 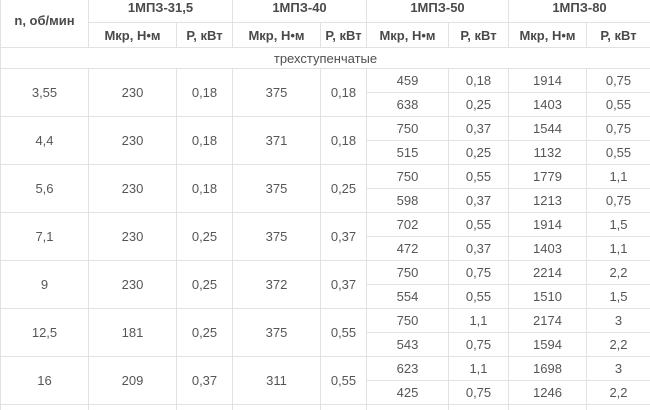 I want to click on spec-subrow: 425 0,75 1246 2,2, so click(x=325, y=392).